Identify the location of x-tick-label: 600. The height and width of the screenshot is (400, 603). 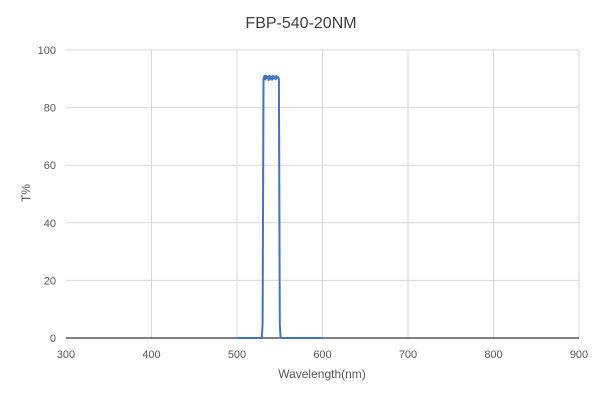
(322, 355).